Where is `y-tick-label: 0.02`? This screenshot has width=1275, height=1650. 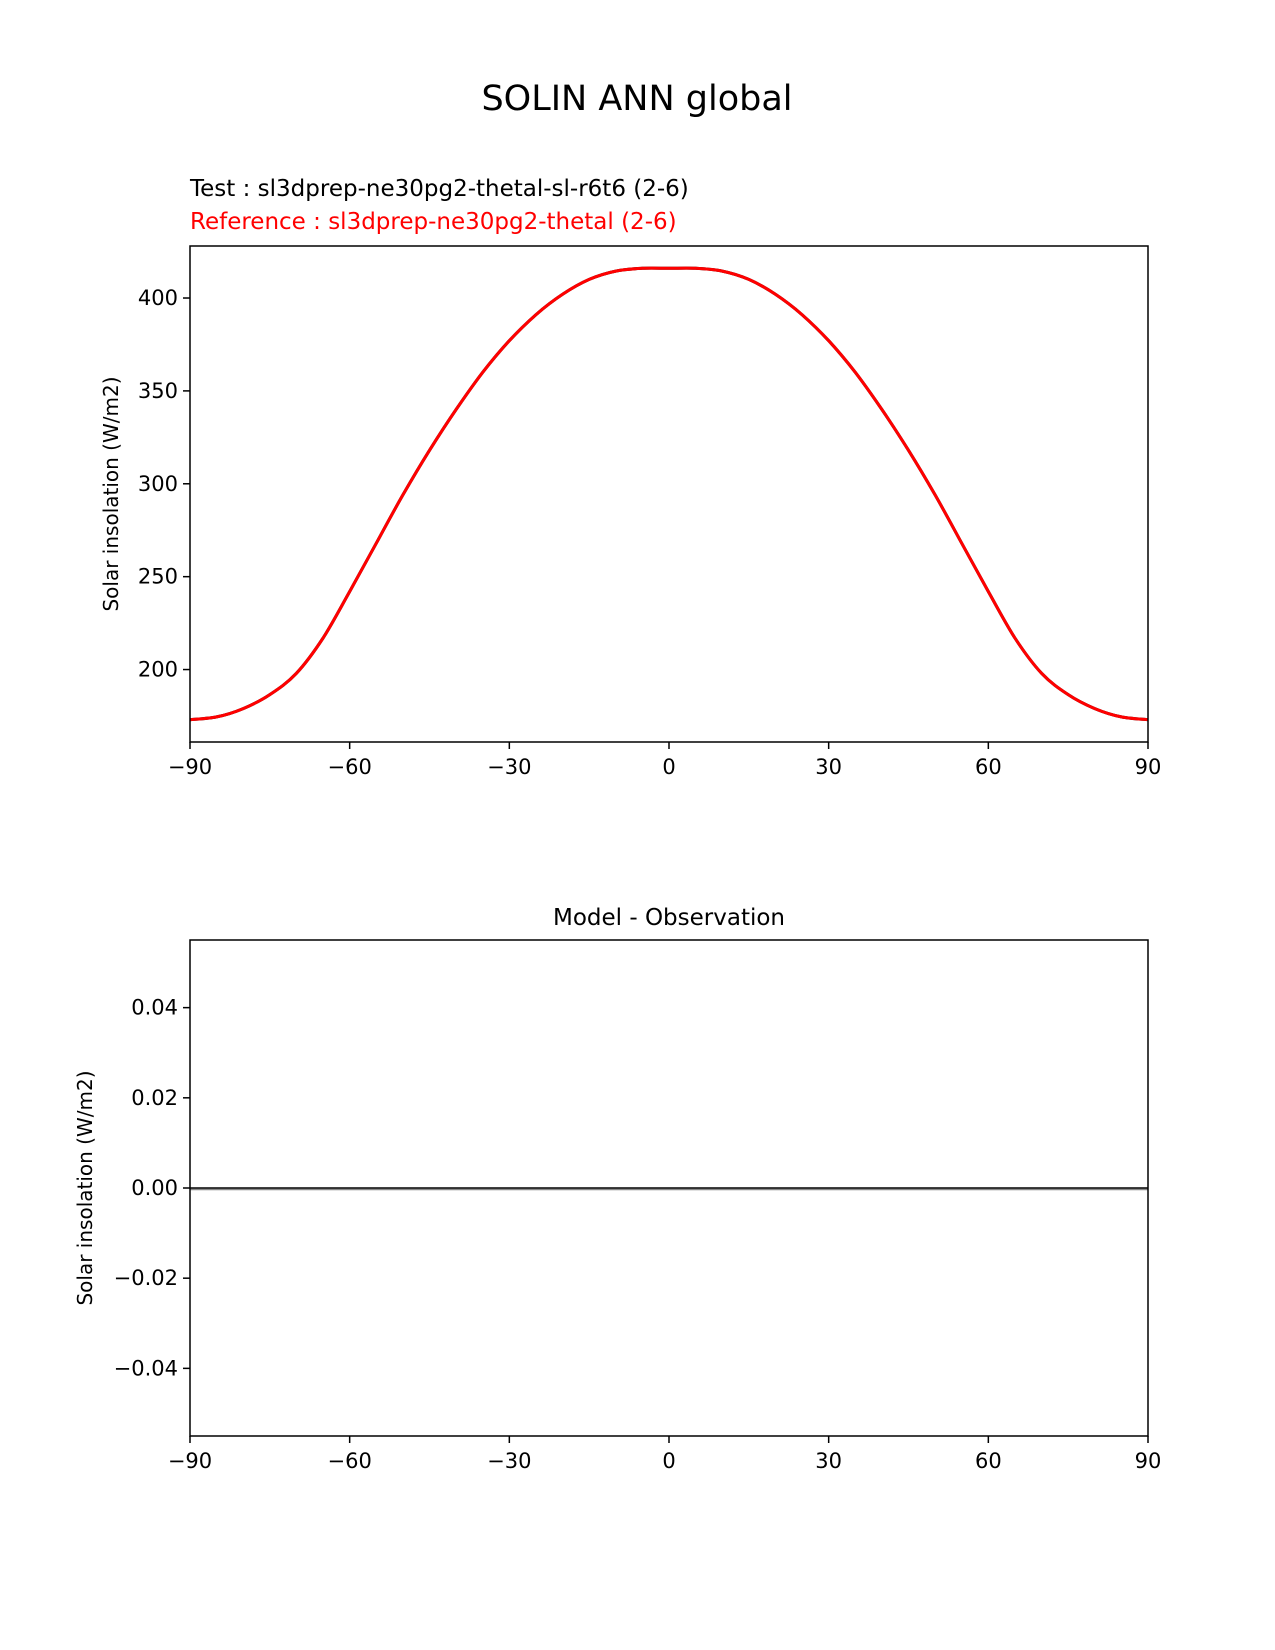
y-tick-label: 0.02 is located at coordinates (154, 1098).